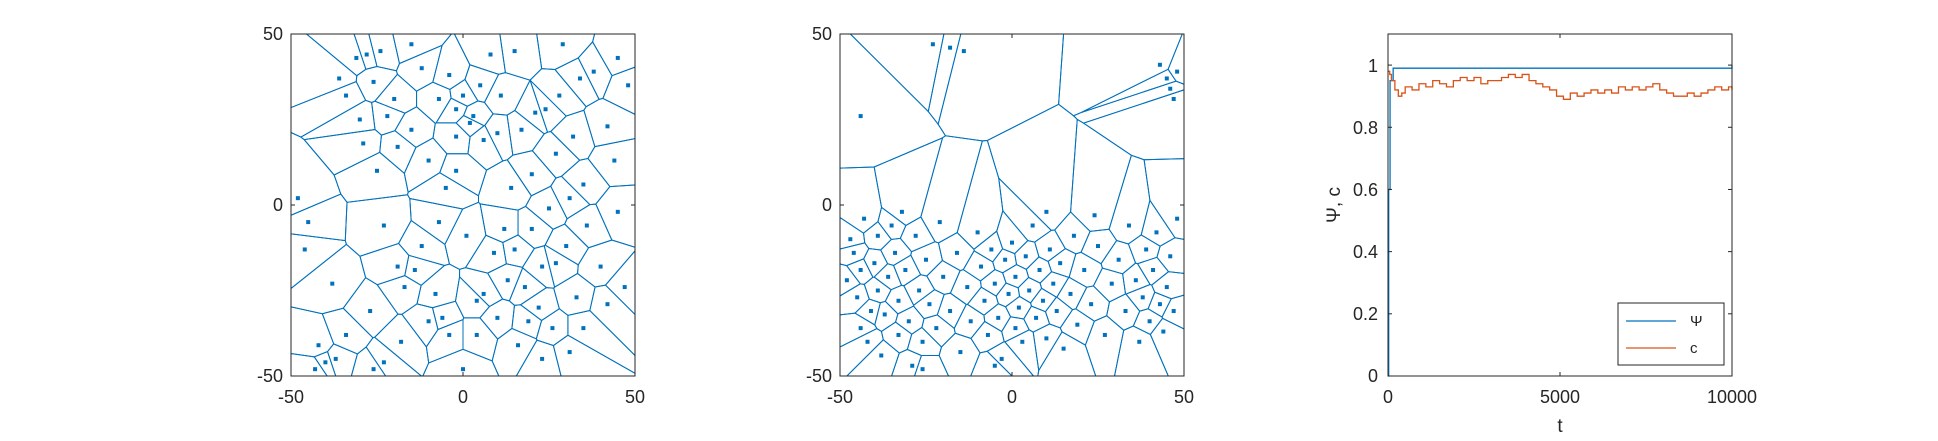  I want to click on x-tick-label: 5000, so click(1560, 397).